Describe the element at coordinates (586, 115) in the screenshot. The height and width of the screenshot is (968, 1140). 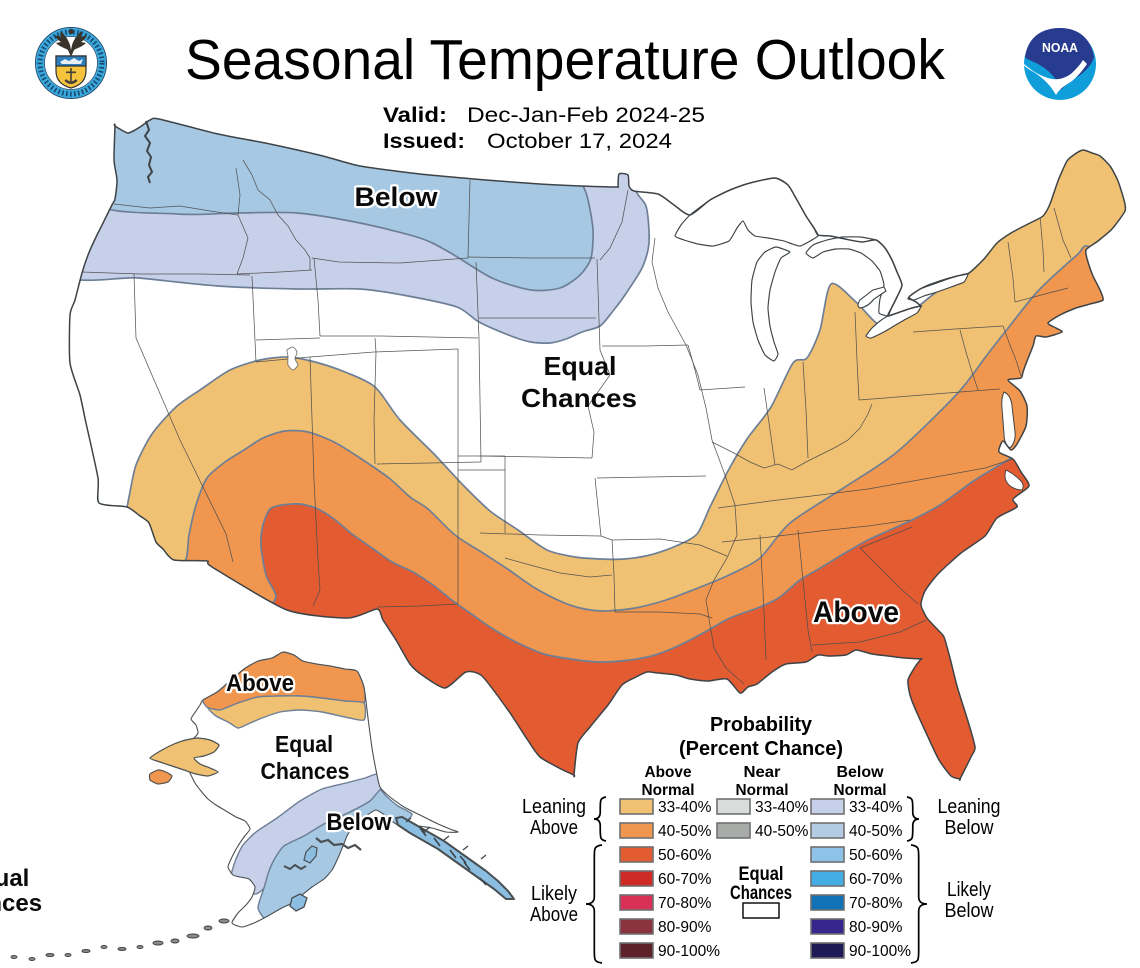
I see `svg-text: Dec-Jan-Feb 2024-25` at that location.